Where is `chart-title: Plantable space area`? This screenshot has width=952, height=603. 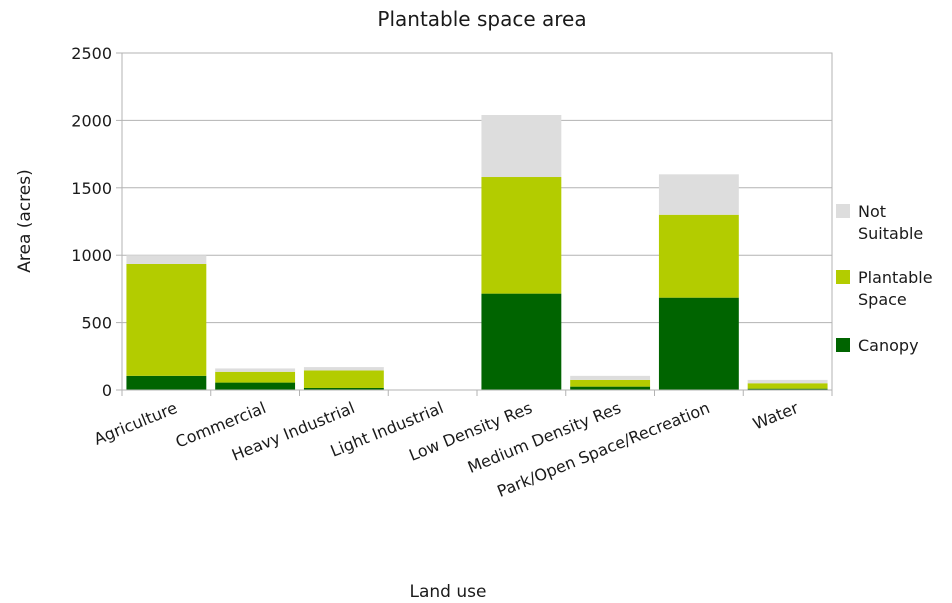
chart-title: Plantable space area is located at coordinates (481, 19).